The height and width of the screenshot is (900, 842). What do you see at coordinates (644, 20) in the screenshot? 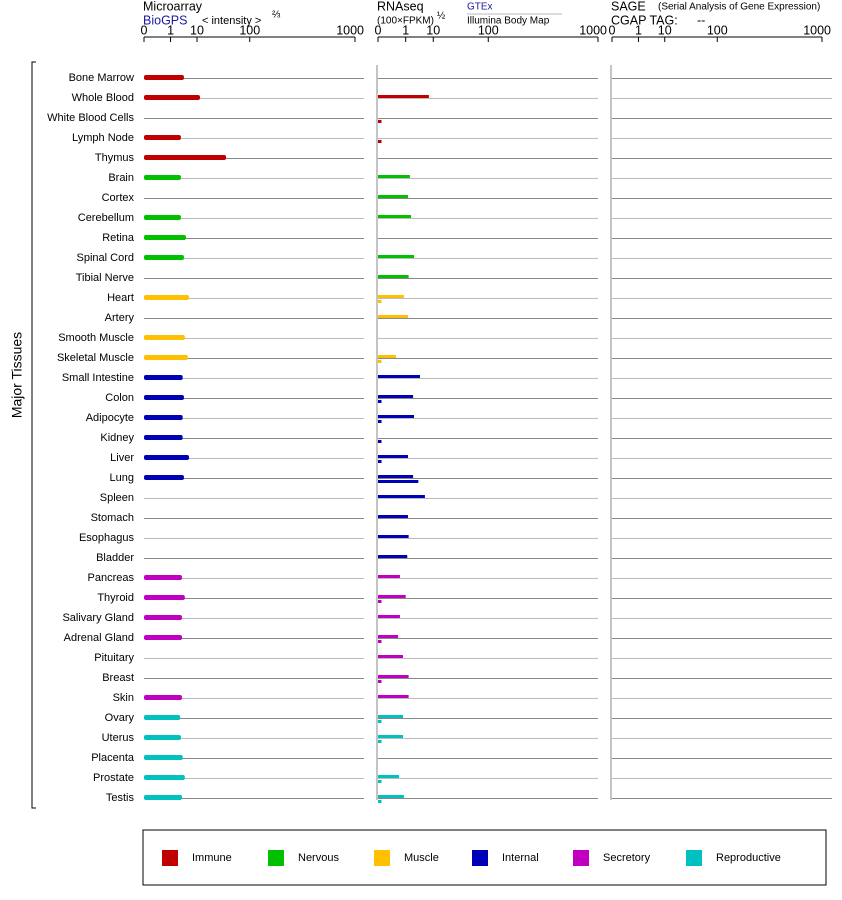
I see `tag-label: CGAP TAG:` at bounding box center [644, 20].